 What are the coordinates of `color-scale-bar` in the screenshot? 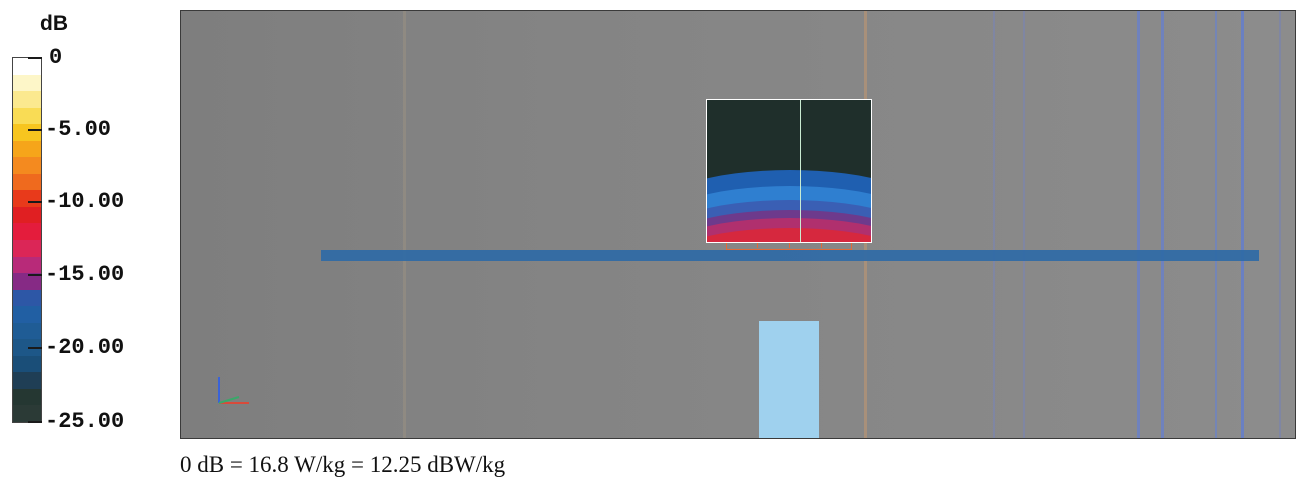 It's located at (27, 240).